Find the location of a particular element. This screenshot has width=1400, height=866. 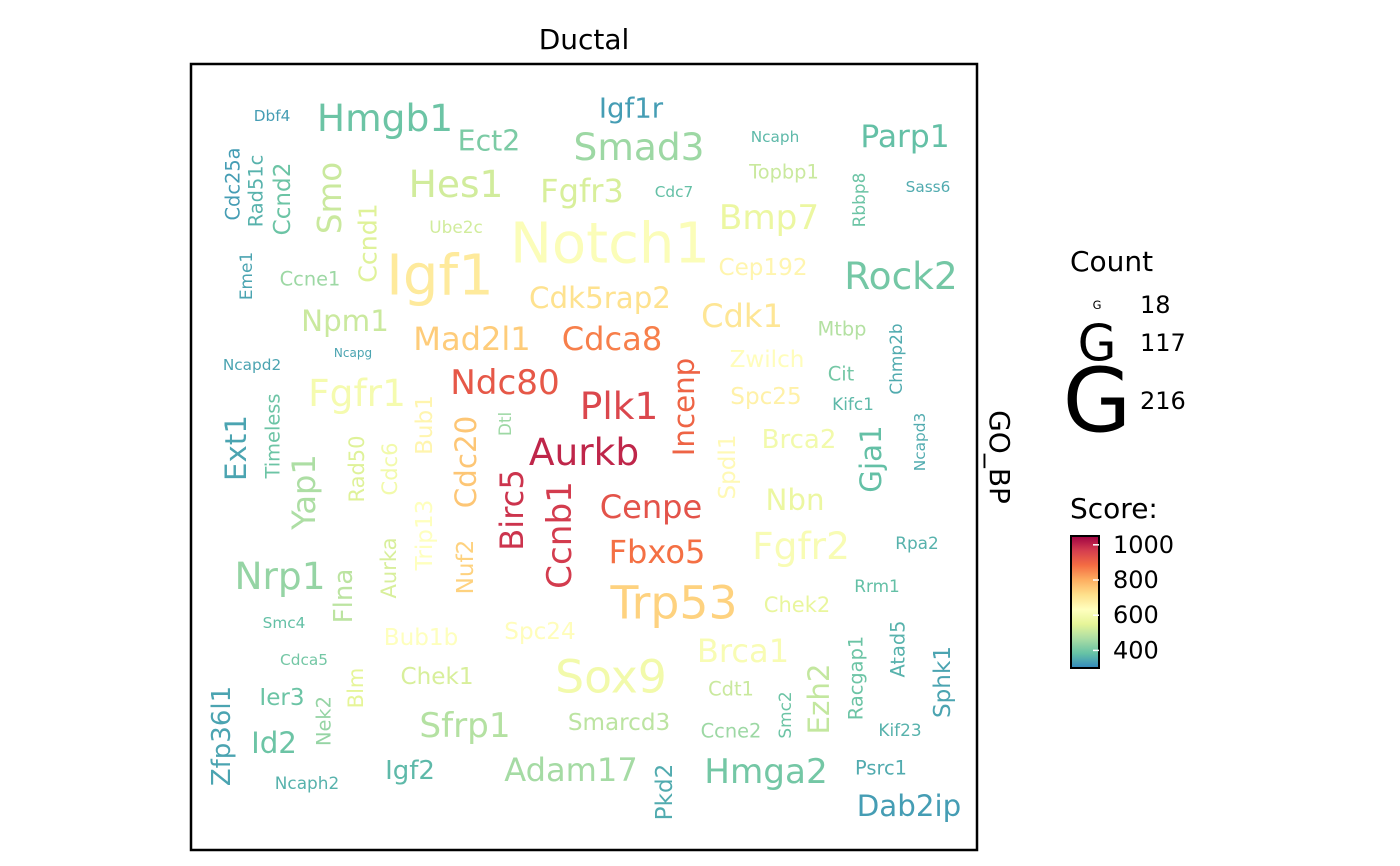

word-rock2: Rock2 is located at coordinates (901, 276).